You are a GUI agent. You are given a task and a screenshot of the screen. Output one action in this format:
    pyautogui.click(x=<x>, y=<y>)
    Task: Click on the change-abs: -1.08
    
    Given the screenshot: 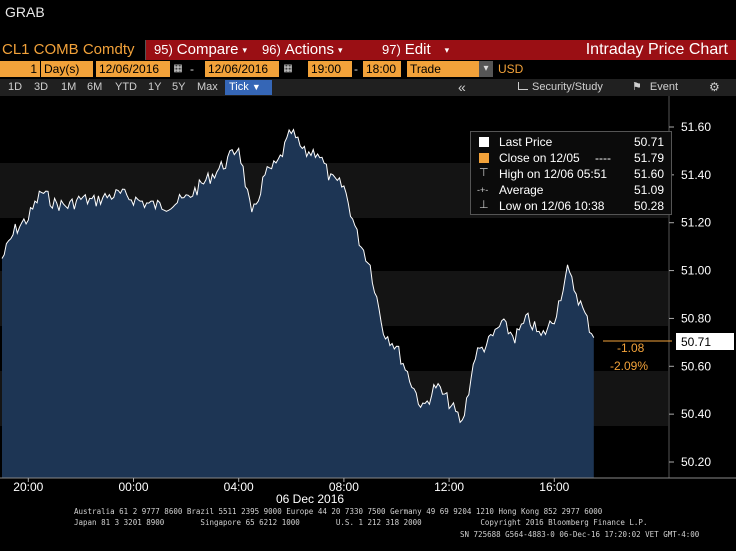 What is the action you would take?
    pyautogui.click(x=631, y=348)
    